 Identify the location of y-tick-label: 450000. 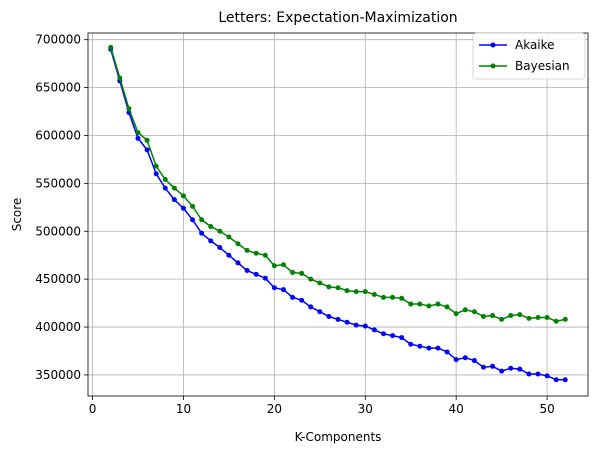
(58, 279).